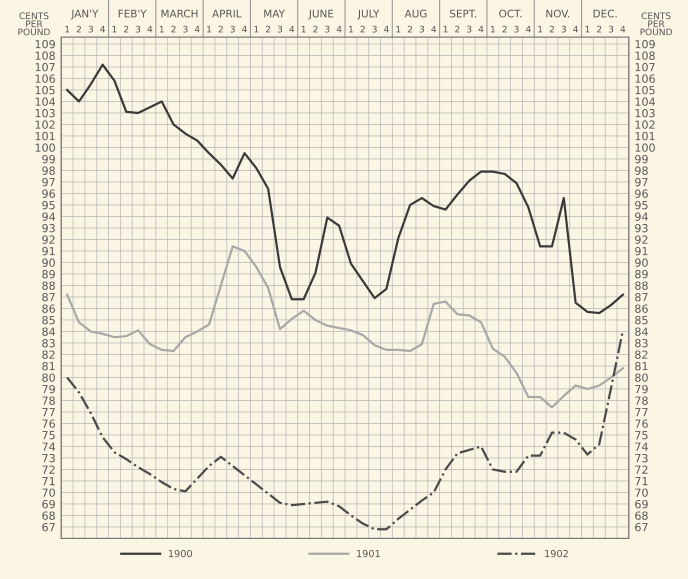 The image size is (688, 579). I want to click on y-tick-label: 108, so click(45, 55).